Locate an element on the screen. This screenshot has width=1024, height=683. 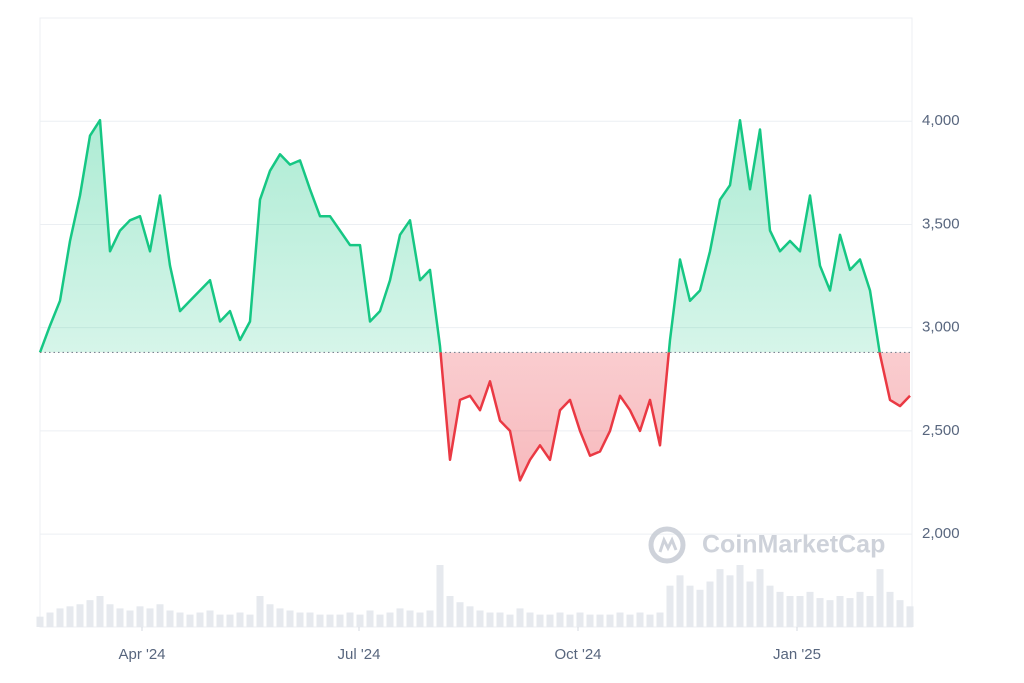
watermark: CoinMarketCap is located at coordinates (766, 545).